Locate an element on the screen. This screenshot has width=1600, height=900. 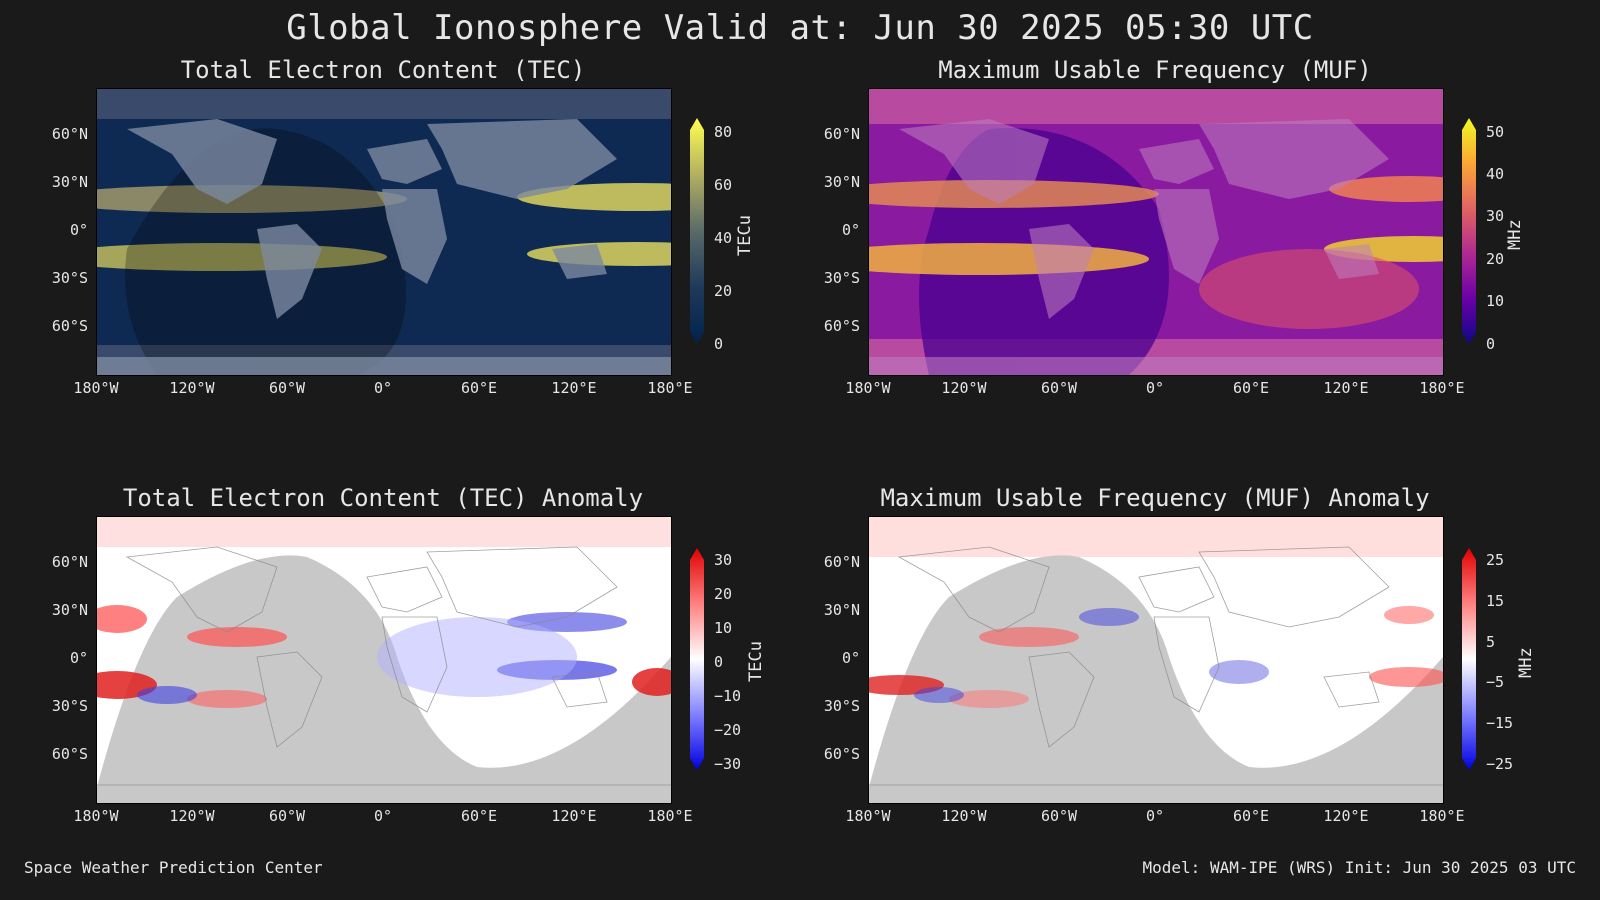
cb-tick: 60 is located at coordinates (723, 185).